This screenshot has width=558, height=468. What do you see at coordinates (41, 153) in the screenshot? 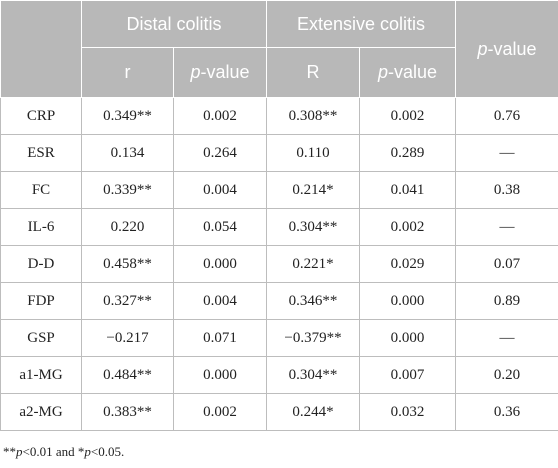
I see `row-label: ESR` at bounding box center [41, 153].